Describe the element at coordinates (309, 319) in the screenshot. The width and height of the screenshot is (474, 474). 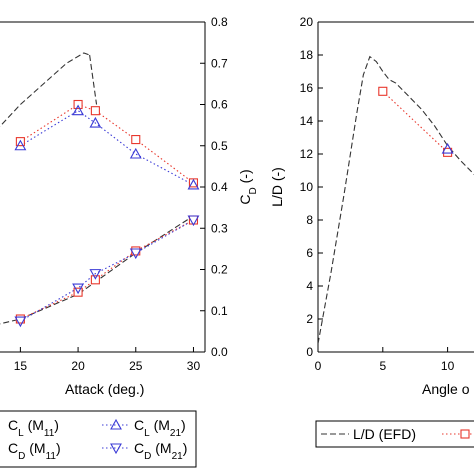
I see `right-y-tick-label: 2` at that location.